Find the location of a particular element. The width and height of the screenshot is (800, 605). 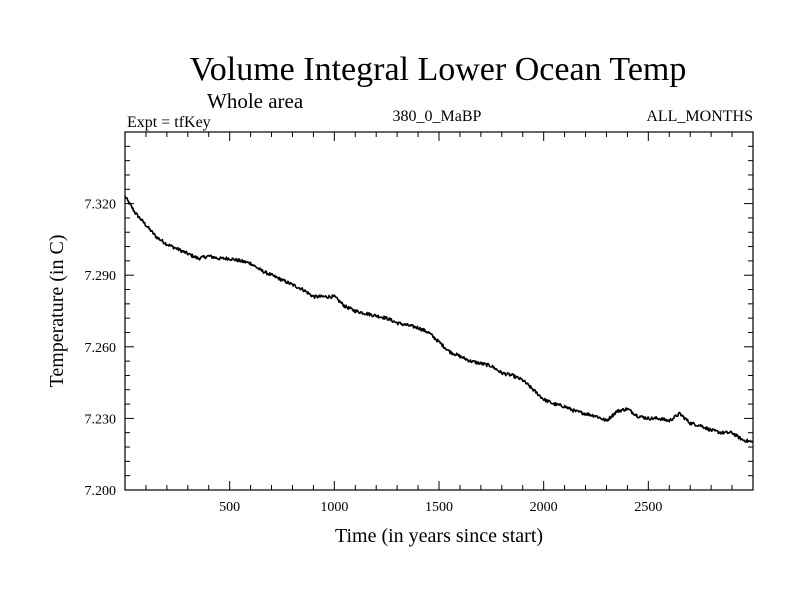

x-axis-label: Time (in years since start) is located at coordinates (439, 536).